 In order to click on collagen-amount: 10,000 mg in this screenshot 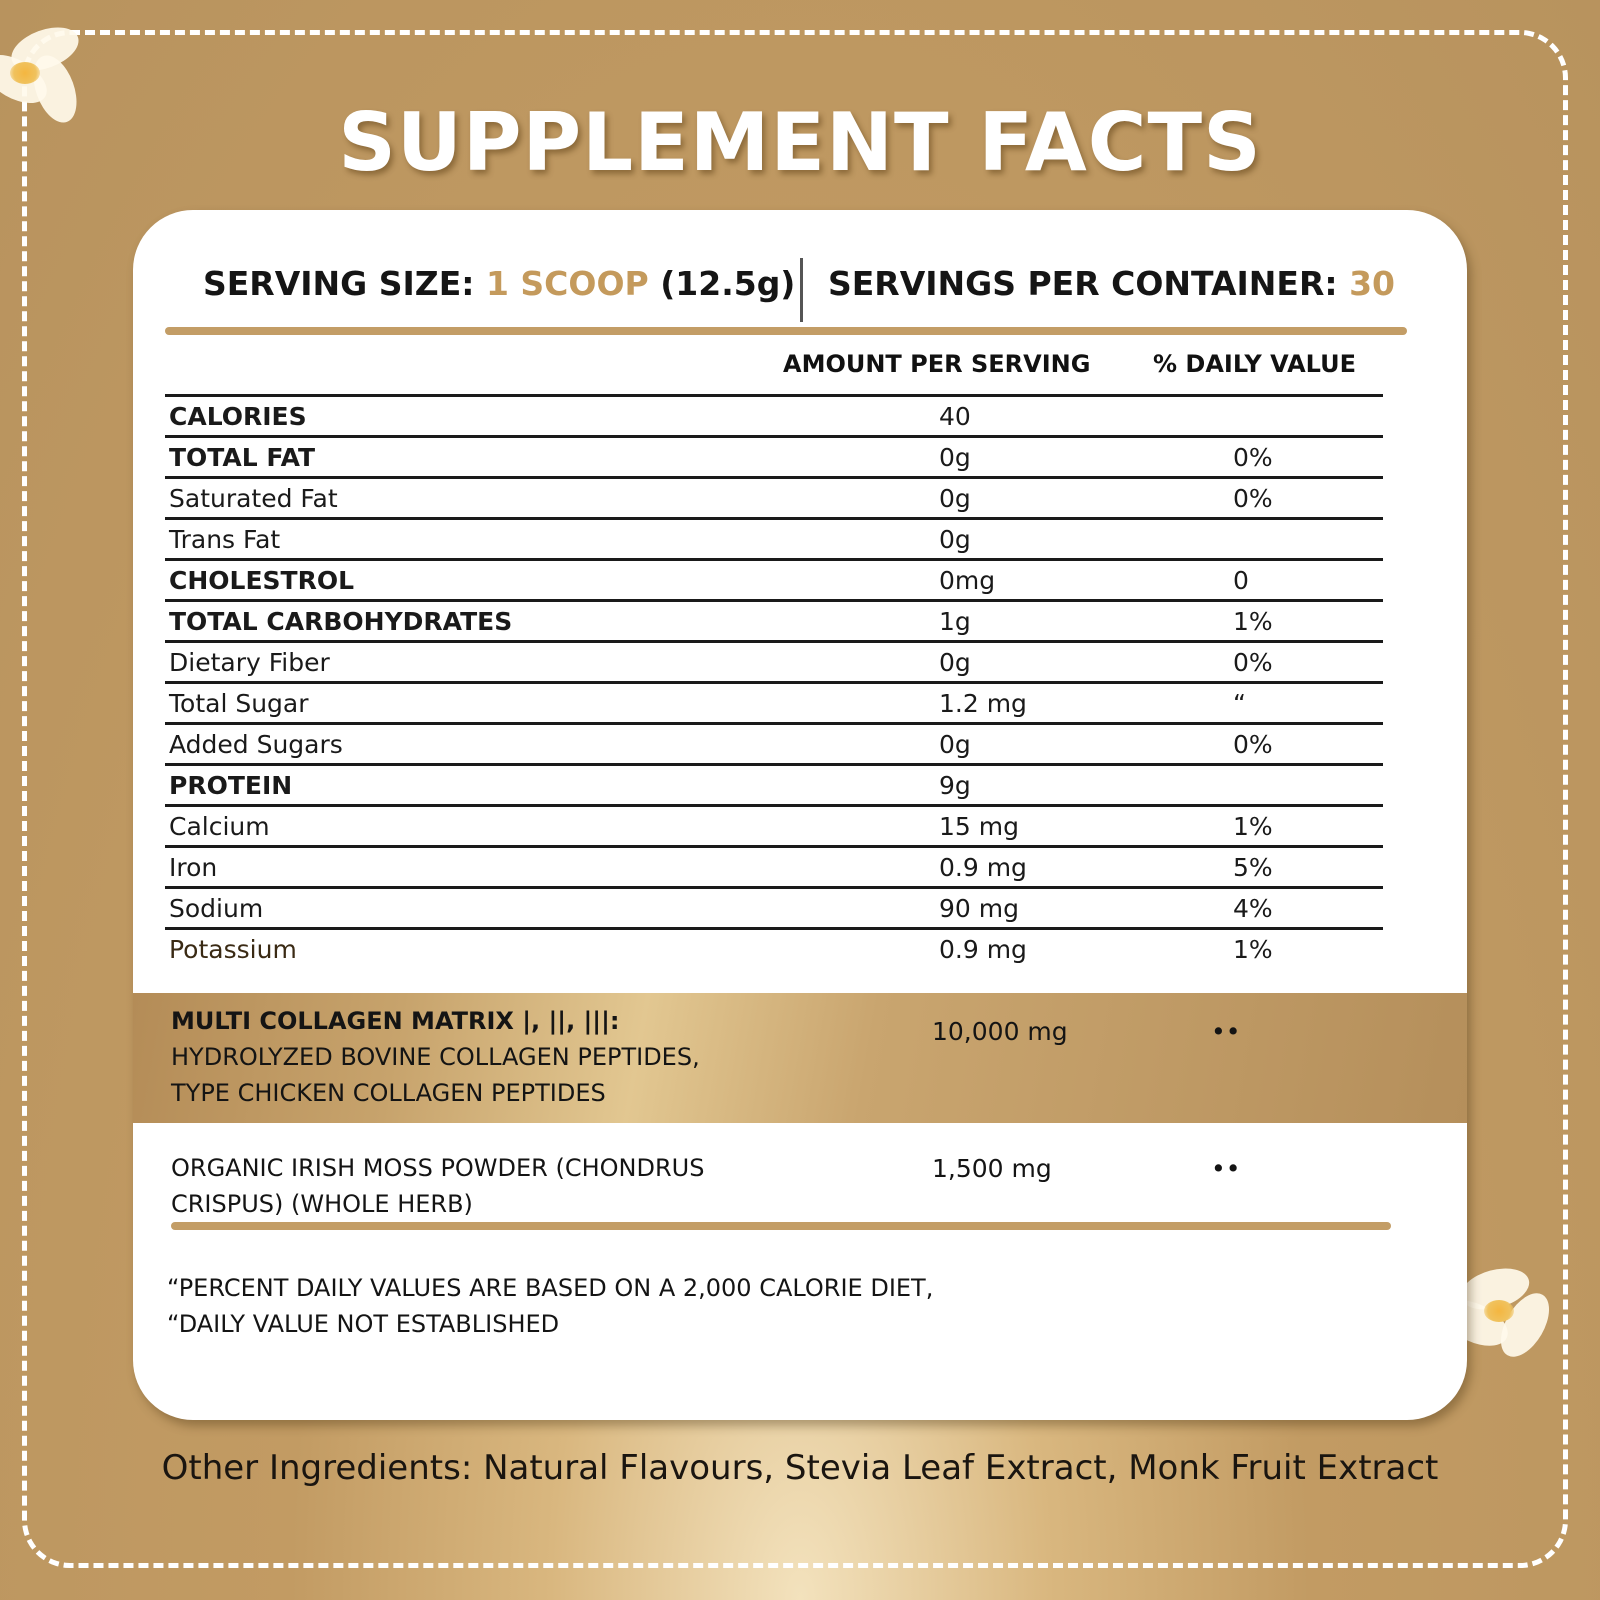, I will do `click(1000, 1031)`.